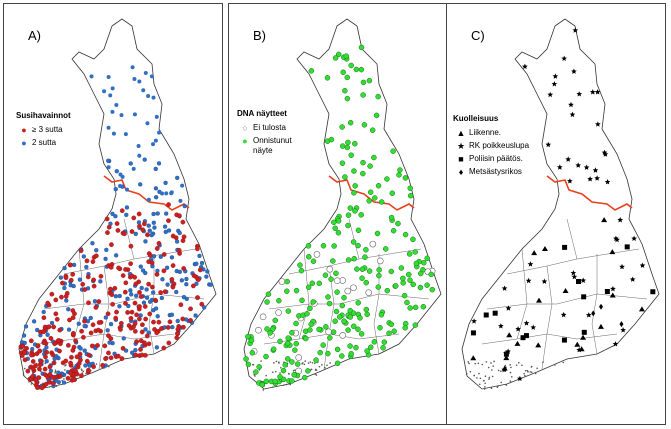 Image resolution: width=671 pixels, height=429 pixels. Describe the element at coordinates (476, 118) in the screenshot. I see `legend-title: Kuolleisuus` at that location.